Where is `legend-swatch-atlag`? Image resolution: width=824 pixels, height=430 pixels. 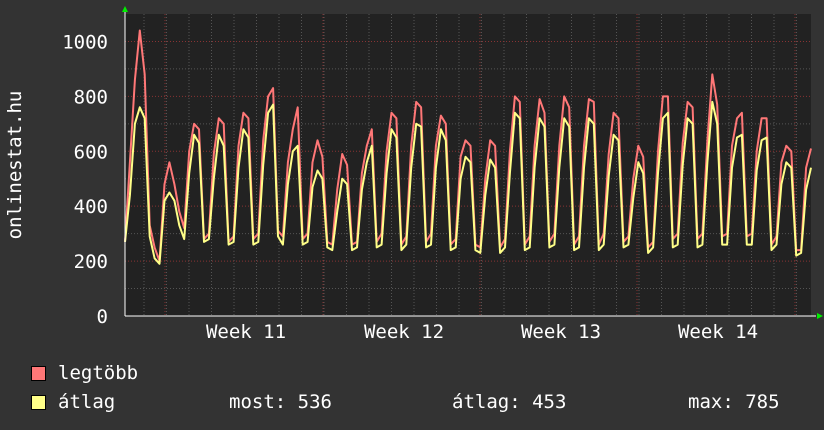
legend-swatch-atlag is located at coordinates (38, 402).